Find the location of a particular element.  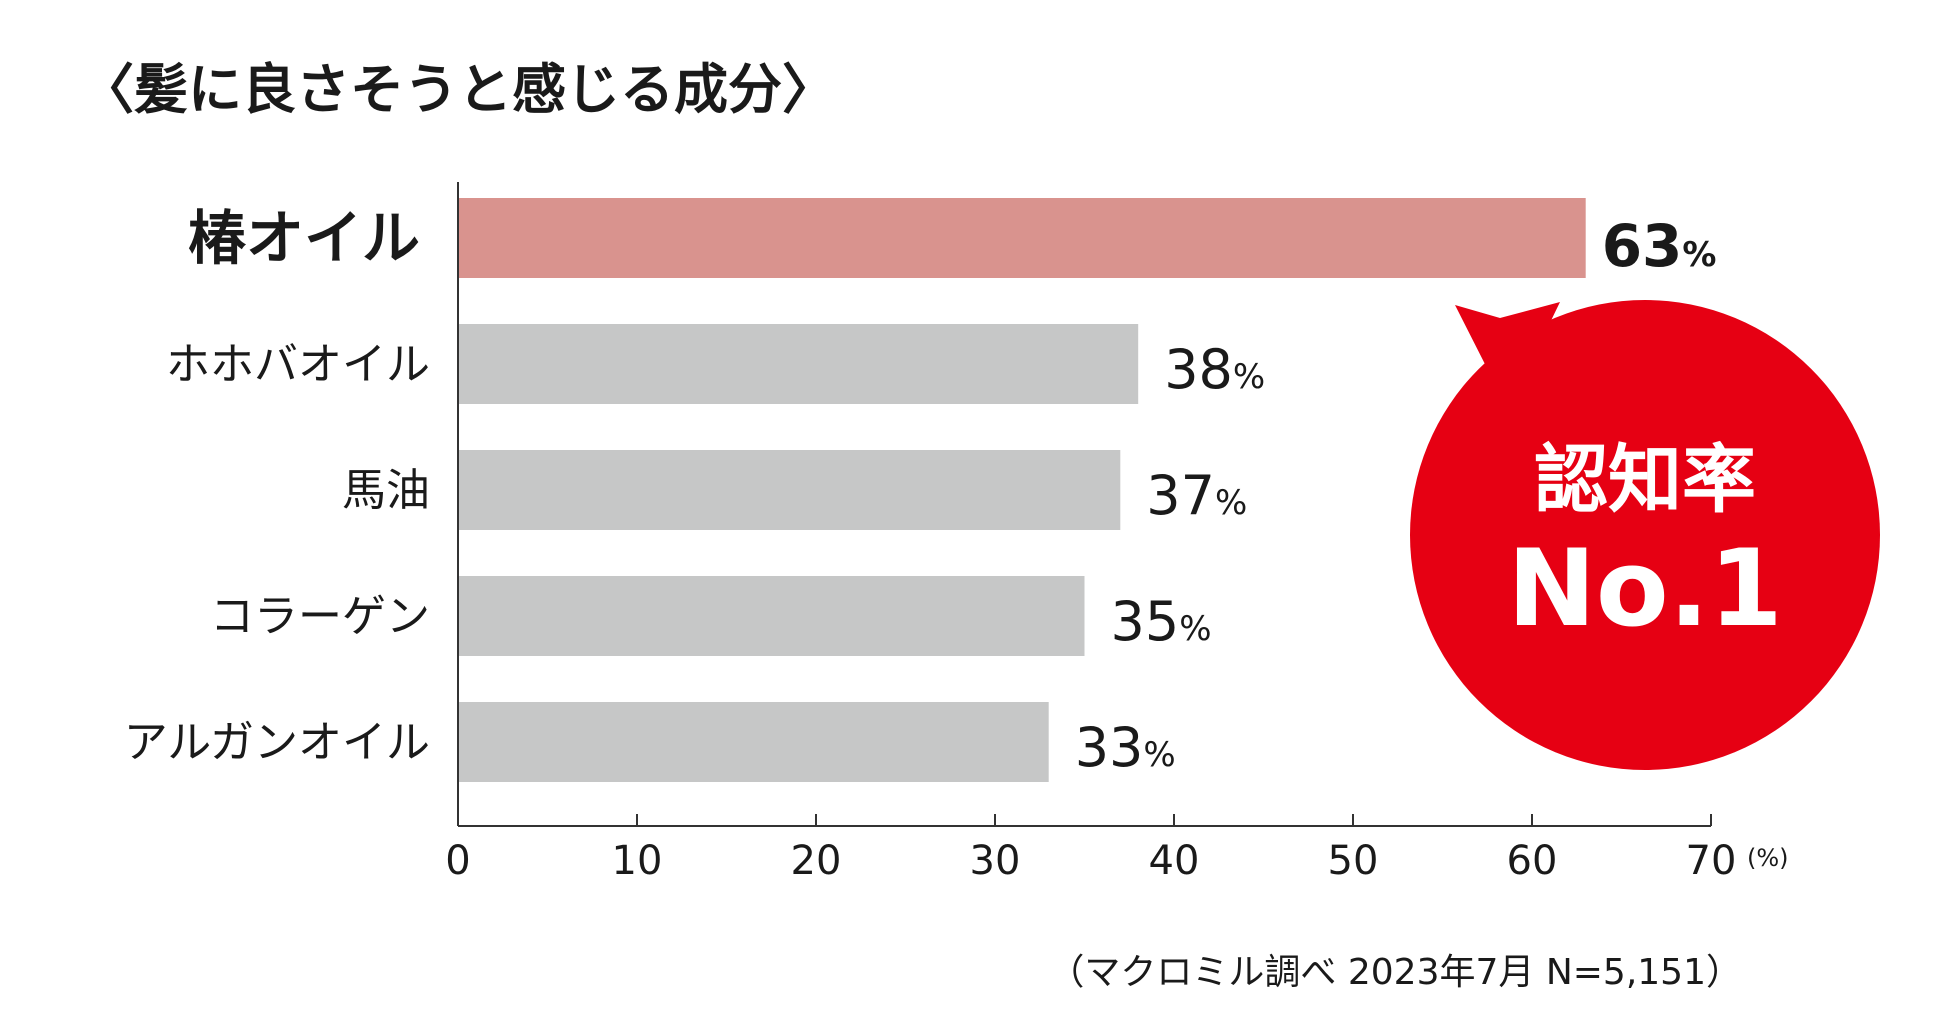

value-unit-1: % is located at coordinates (1249, 377).